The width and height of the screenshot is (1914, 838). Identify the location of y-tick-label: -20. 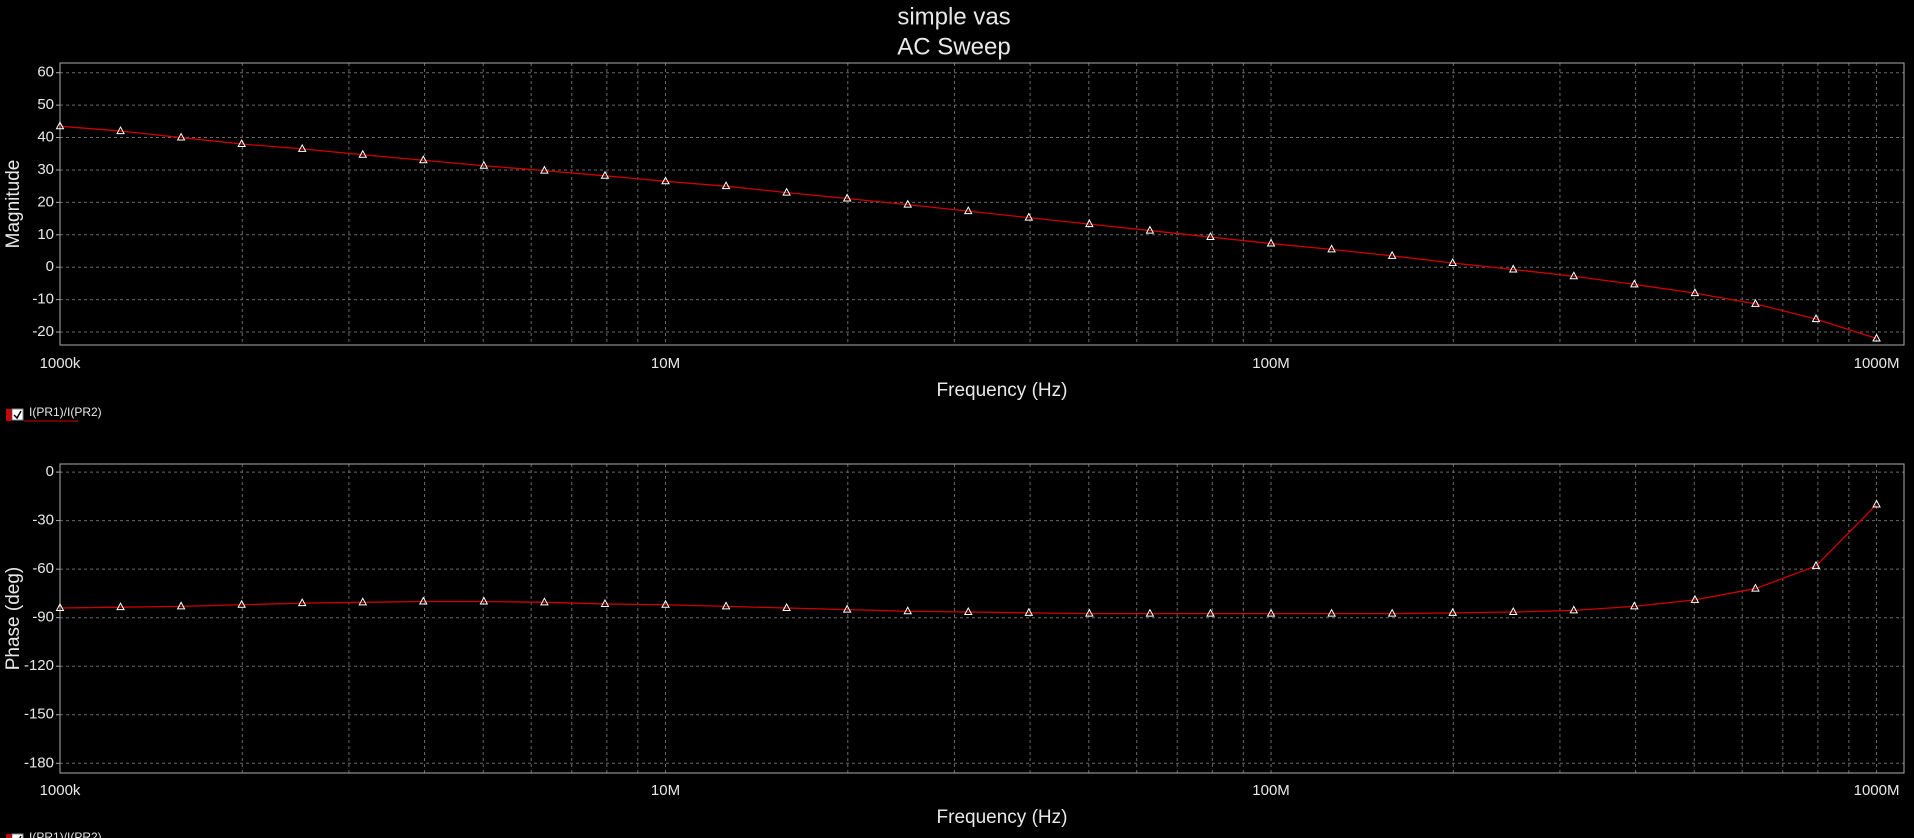
(43, 331).